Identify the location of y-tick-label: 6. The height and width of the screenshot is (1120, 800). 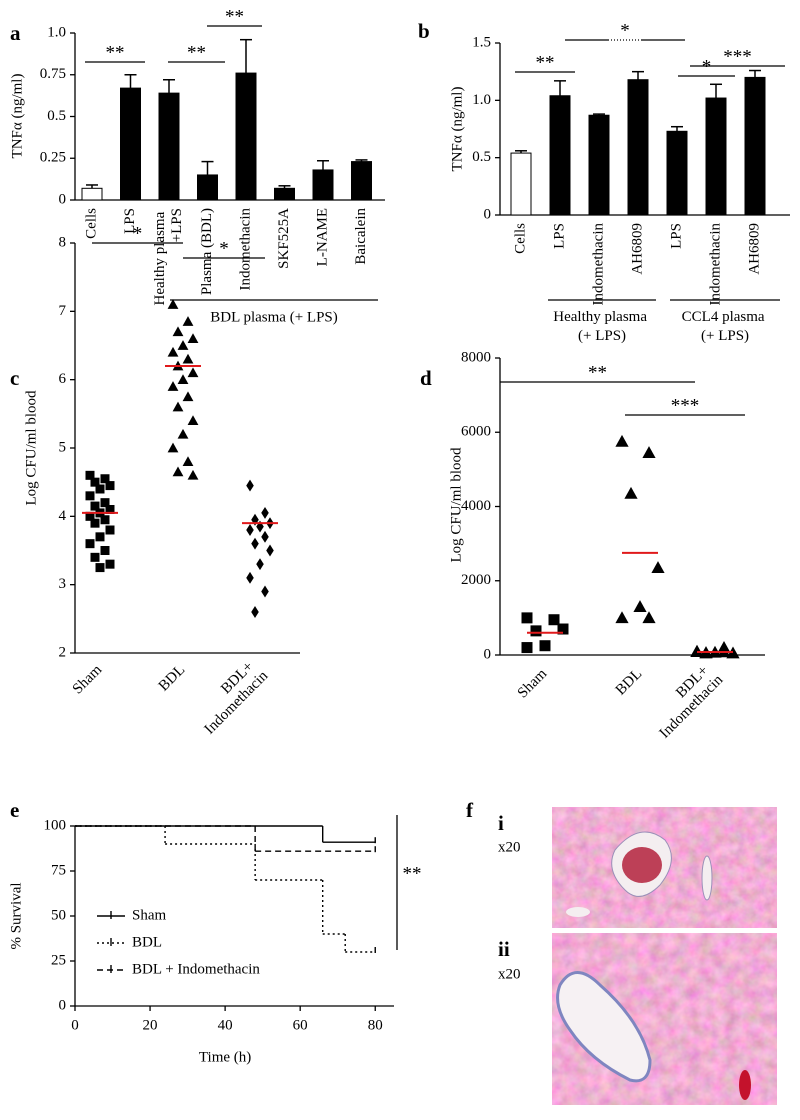
(63, 379).